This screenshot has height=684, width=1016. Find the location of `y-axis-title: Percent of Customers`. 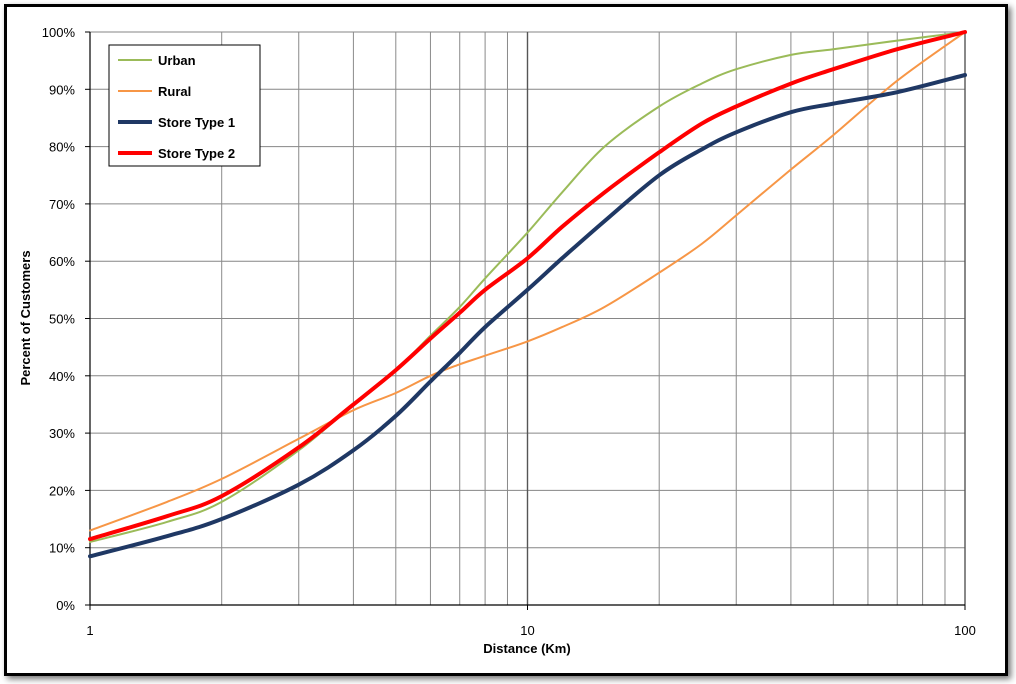

y-axis-title: Percent of Customers is located at coordinates (25, 317).